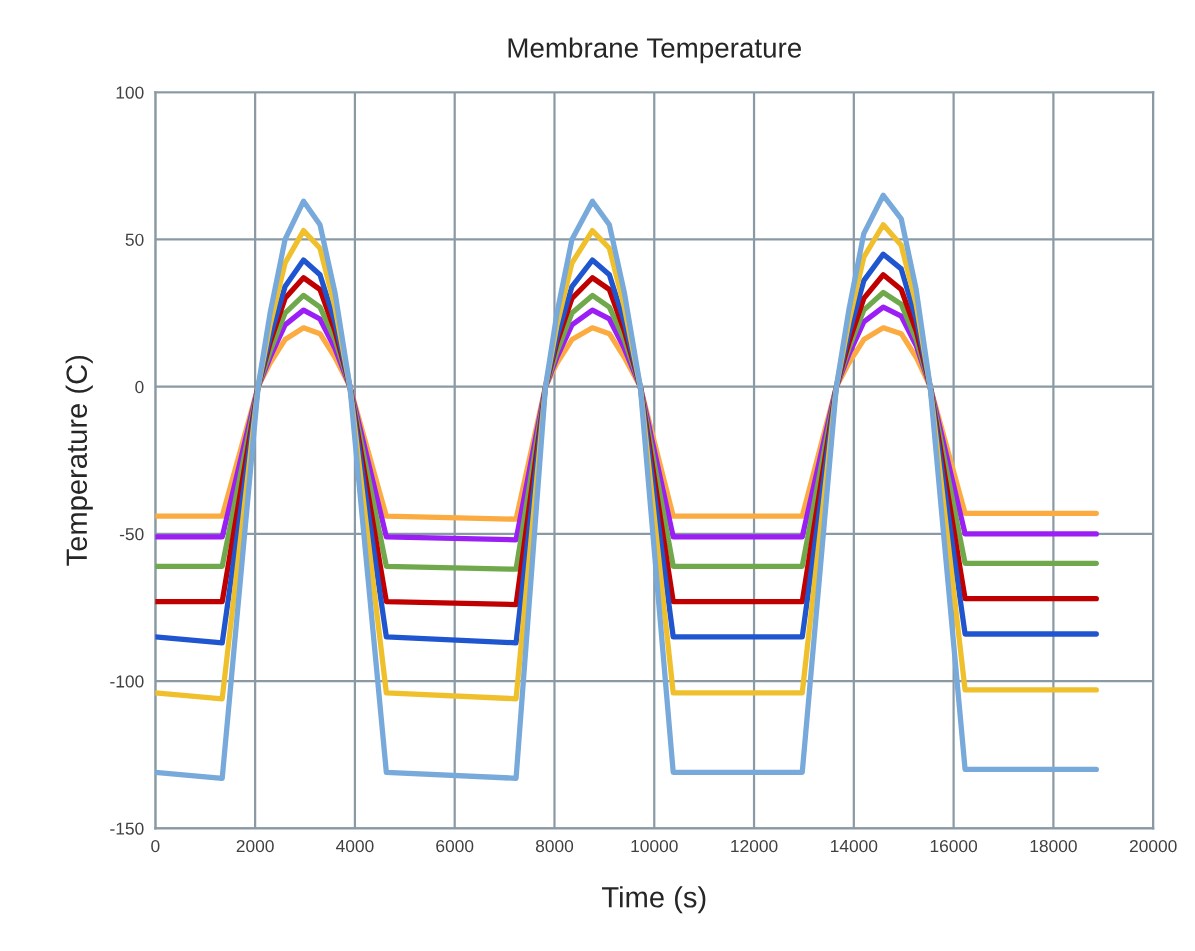  I want to click on chart-title: Membrane Temperature, so click(655, 50).